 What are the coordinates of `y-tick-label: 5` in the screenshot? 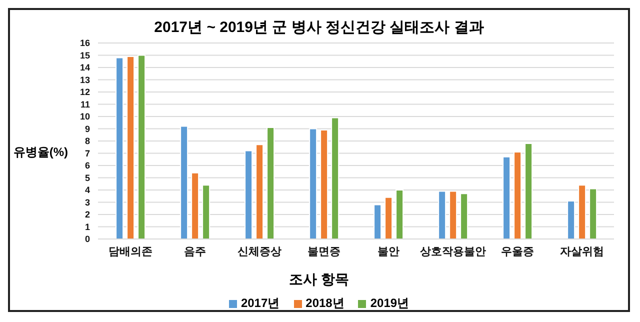 It's located at (87, 177).